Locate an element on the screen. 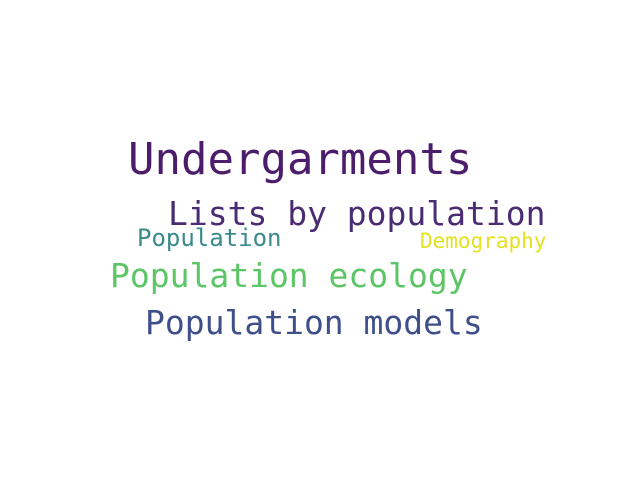 Image resolution: width=640 pixels, height=480 pixels. word-population-models: Population models is located at coordinates (314, 322).